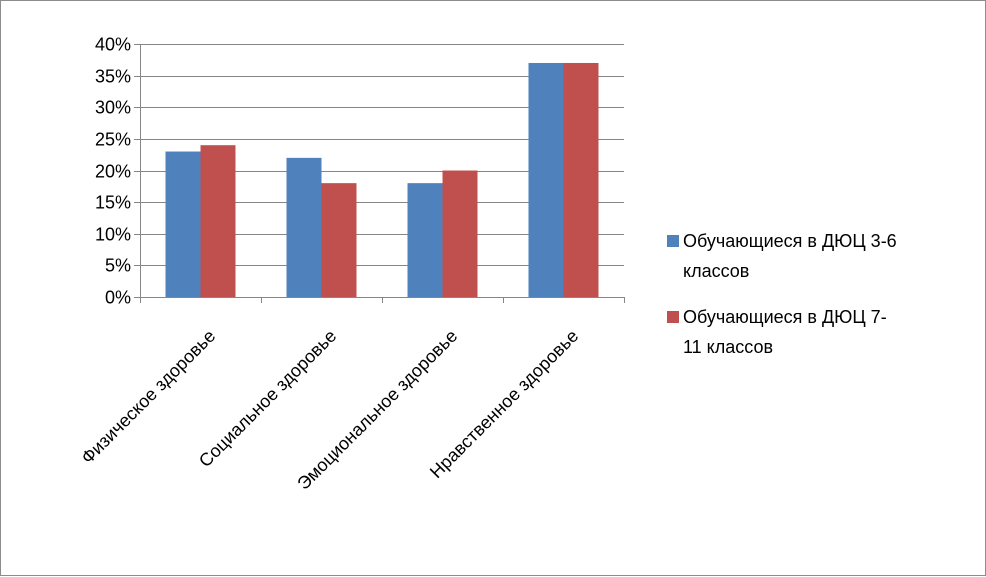 Image resolution: width=986 pixels, height=577 pixels. What do you see at coordinates (728, 347) in the screenshot?
I see `legend-label-line: 11 классов` at bounding box center [728, 347].